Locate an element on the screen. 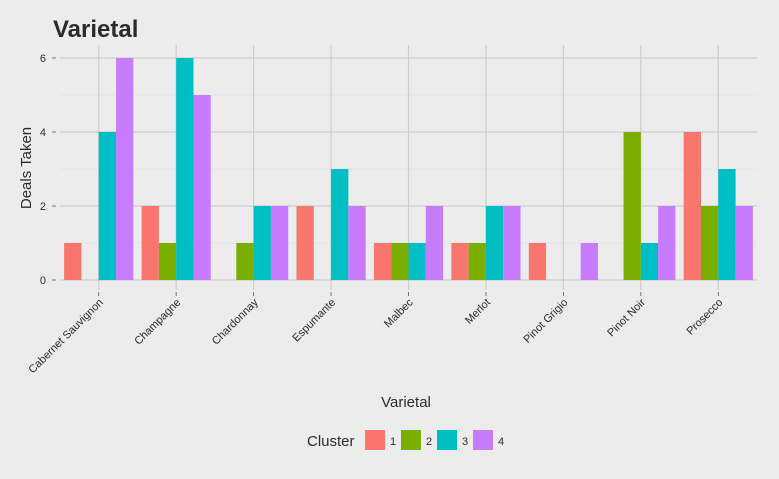  x-tick-label: Champagne is located at coordinates (157, 322).